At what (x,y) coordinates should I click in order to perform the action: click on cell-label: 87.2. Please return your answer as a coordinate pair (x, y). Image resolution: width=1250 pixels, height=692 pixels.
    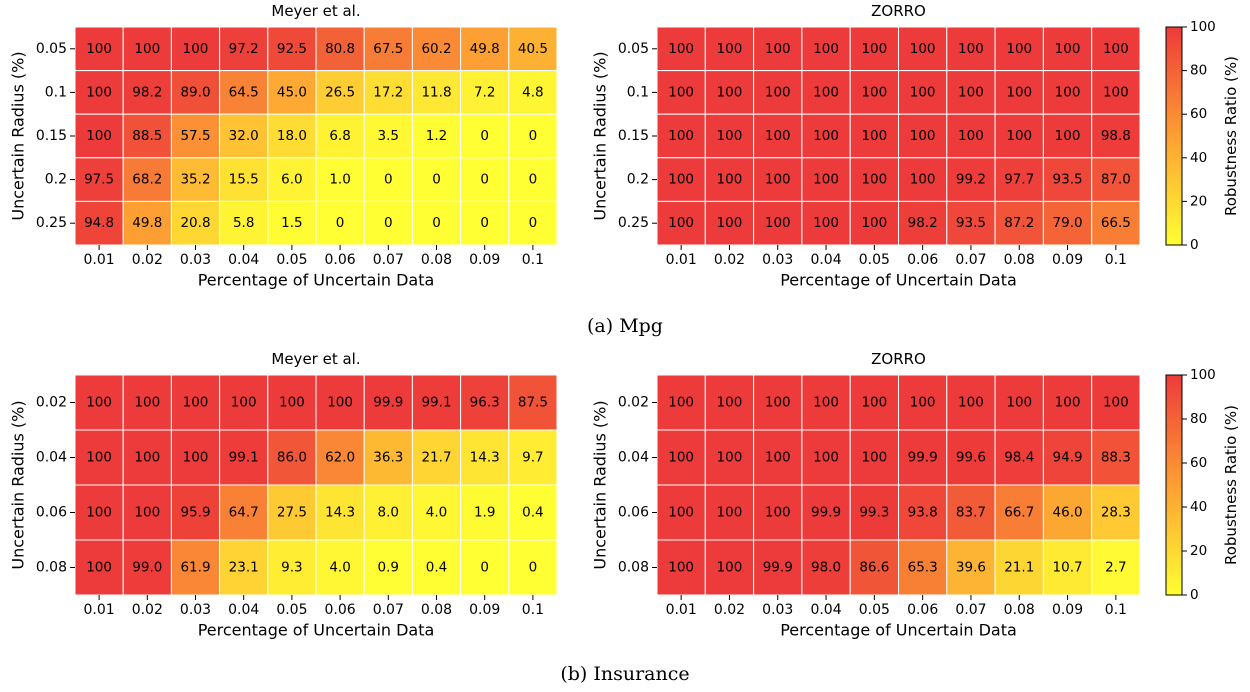
    Looking at the image, I should click on (1019, 223).